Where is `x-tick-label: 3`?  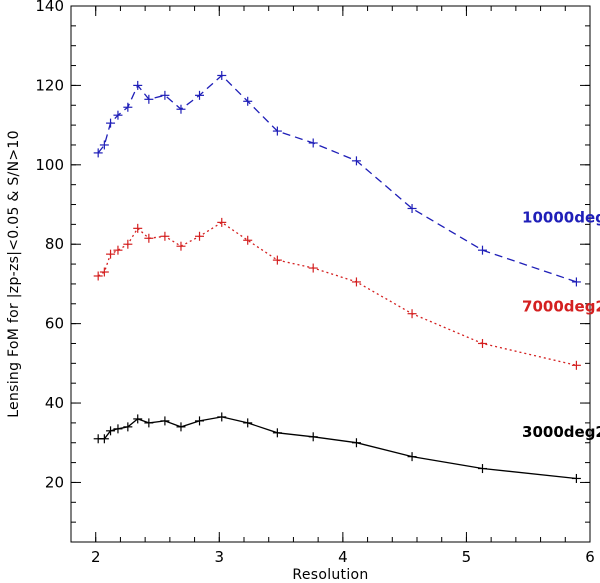 x-tick-label: 3 is located at coordinates (220, 557).